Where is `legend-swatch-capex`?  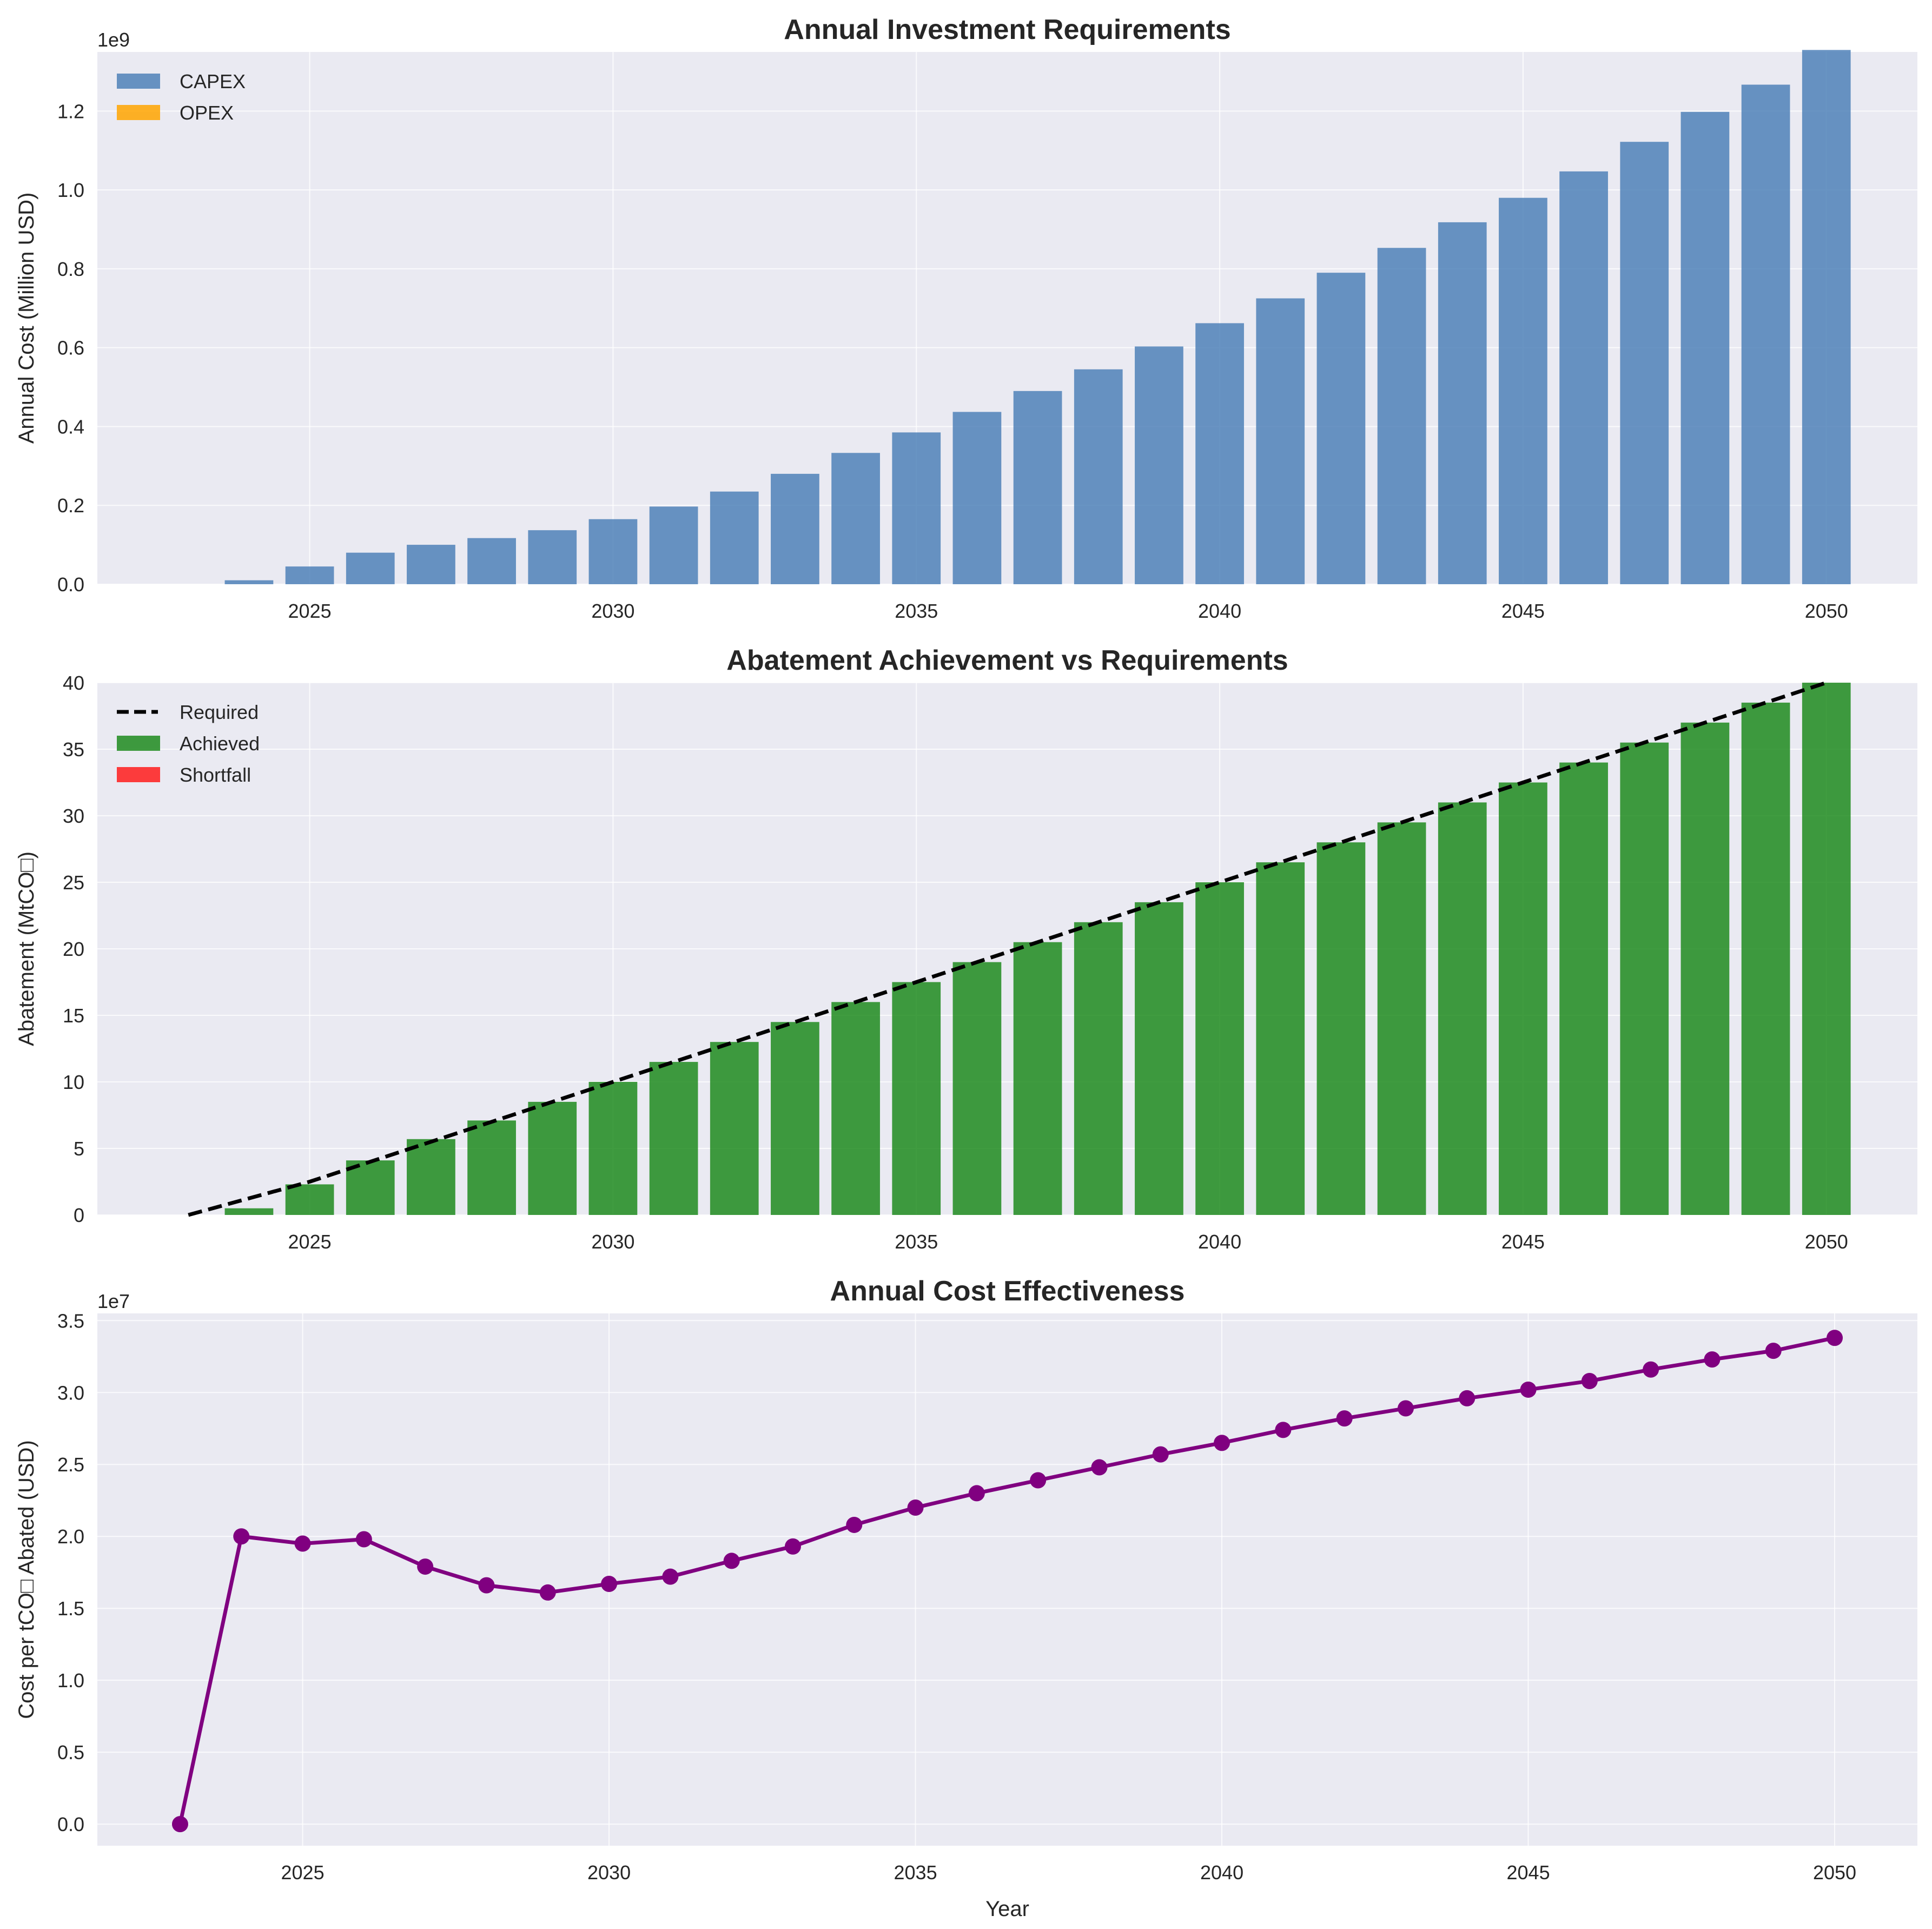
legend-swatch-capex is located at coordinates (138, 81).